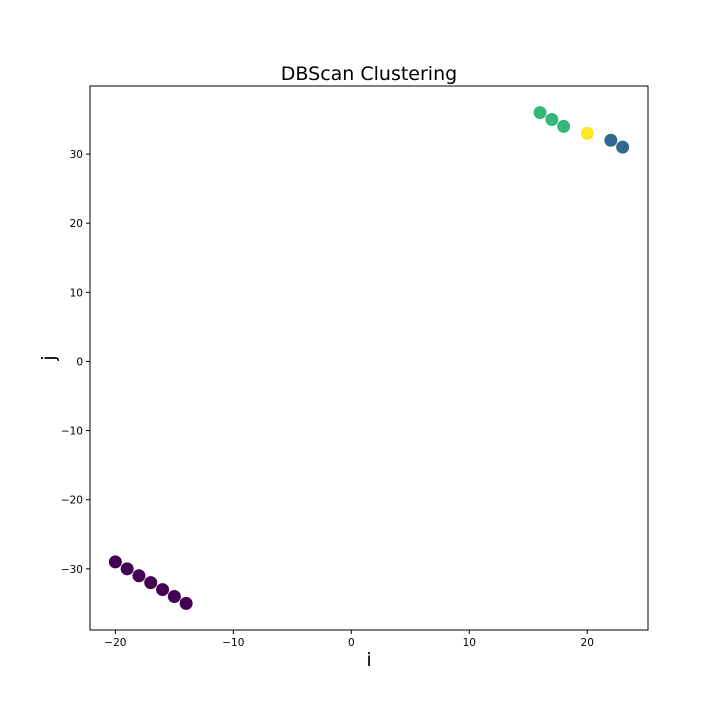 The width and height of the screenshot is (720, 720). I want to click on x-axis: −20 −10 0 10 20, so click(349, 639).